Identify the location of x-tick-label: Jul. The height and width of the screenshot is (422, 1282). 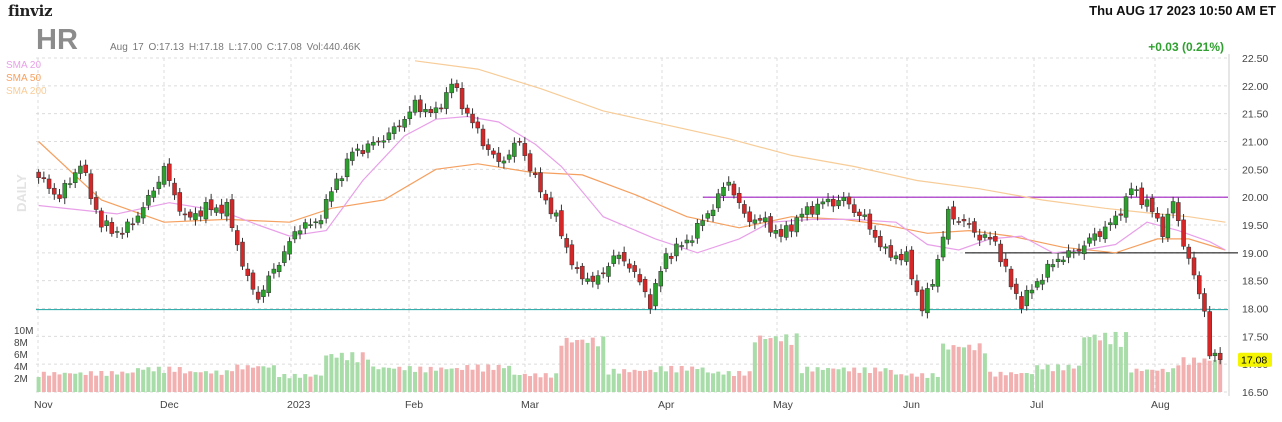
(1036, 405).